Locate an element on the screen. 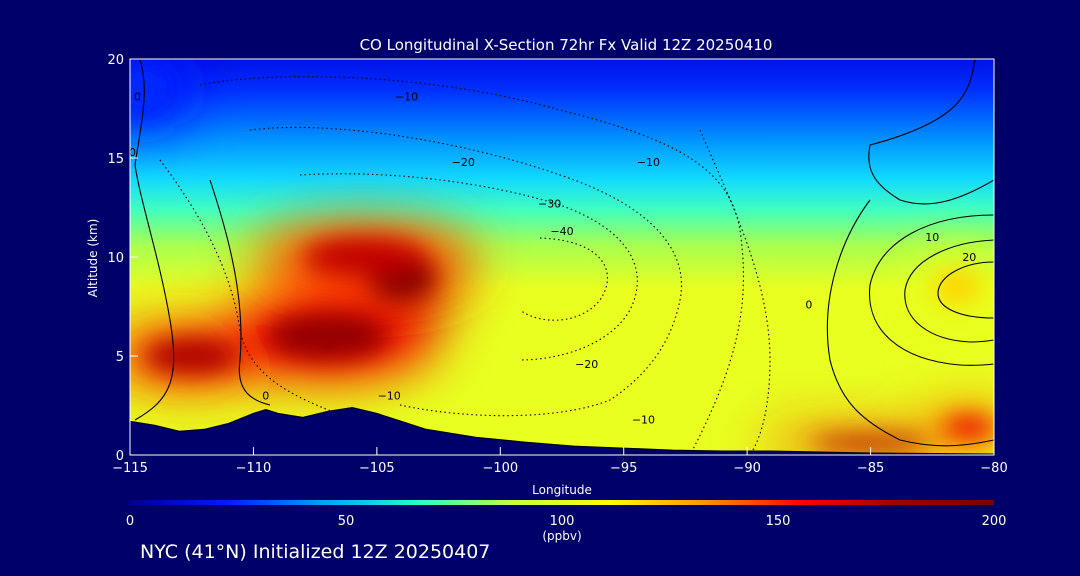 The width and height of the screenshot is (1080, 576). contour-zero-east is located at coordinates (931, 132).